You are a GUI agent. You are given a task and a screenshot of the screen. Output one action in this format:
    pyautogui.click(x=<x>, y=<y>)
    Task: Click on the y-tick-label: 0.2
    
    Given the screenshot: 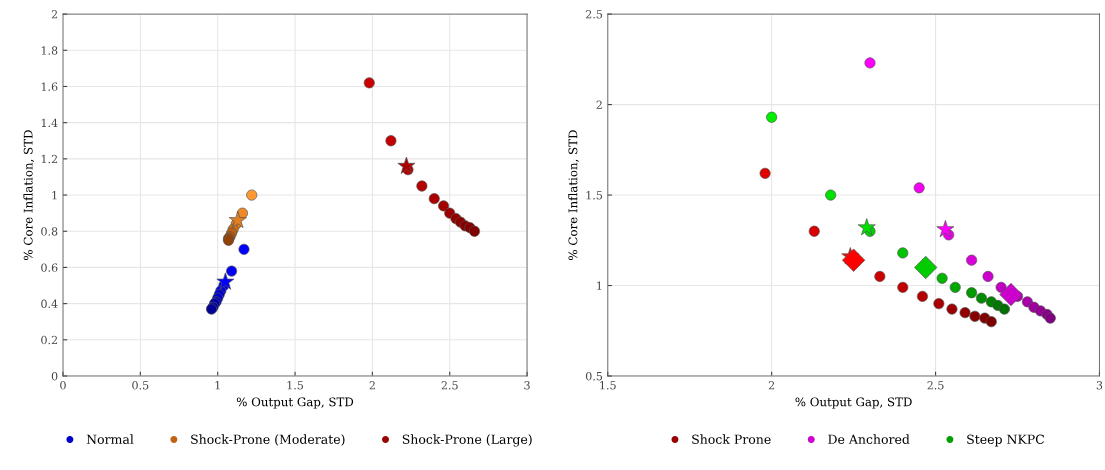 What is the action you would take?
    pyautogui.click(x=49, y=340)
    